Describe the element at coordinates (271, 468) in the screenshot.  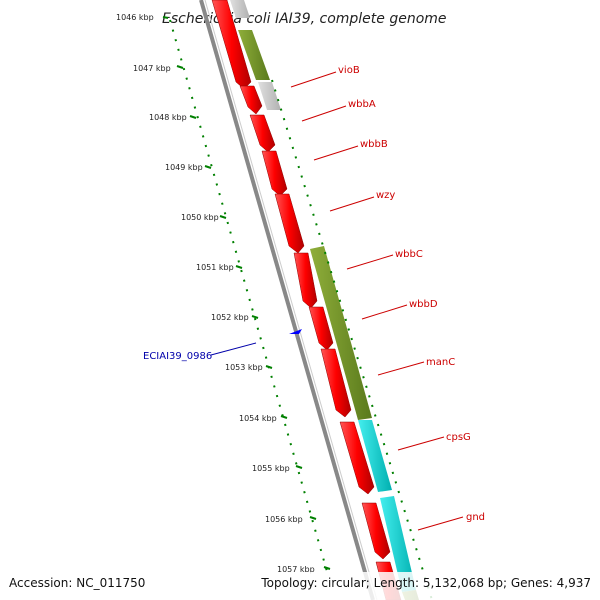
I see `ruler-label: 1055 kbp` at that location.